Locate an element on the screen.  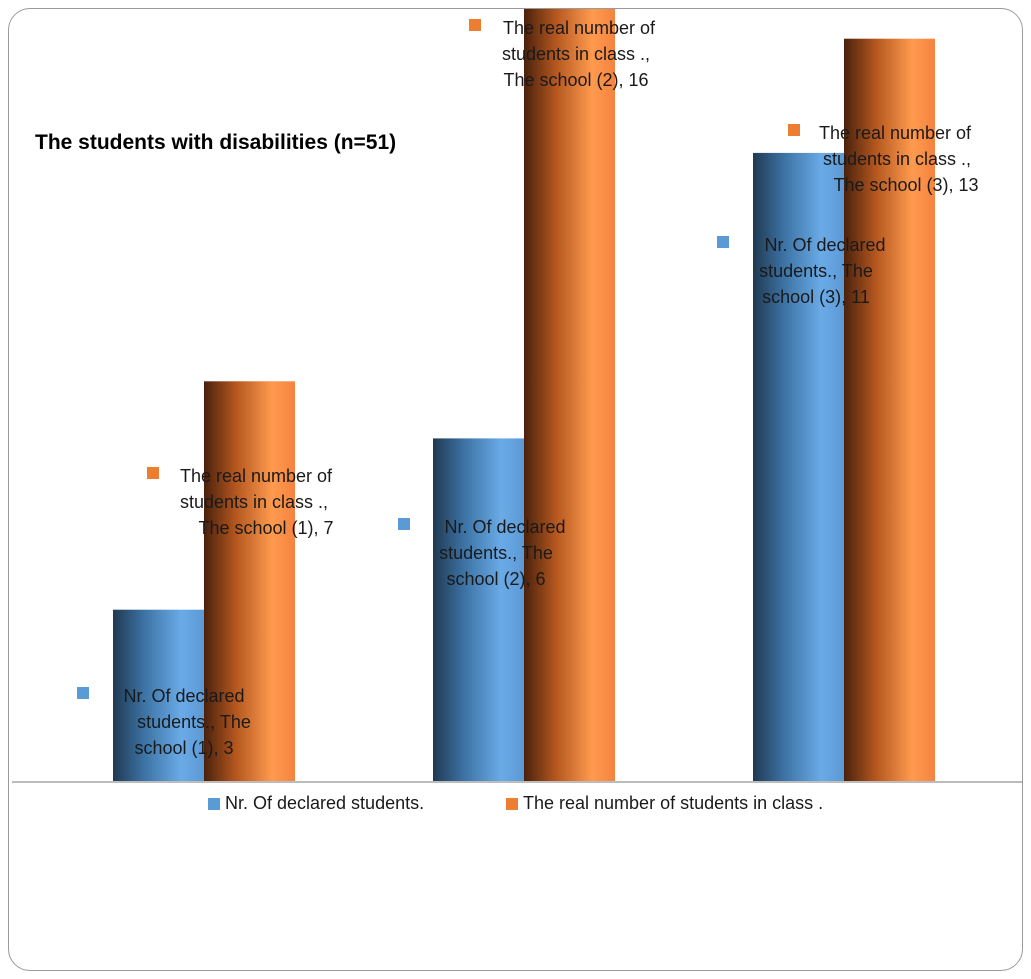
data-label-line: The school (2), 16 is located at coordinates (575, 80).